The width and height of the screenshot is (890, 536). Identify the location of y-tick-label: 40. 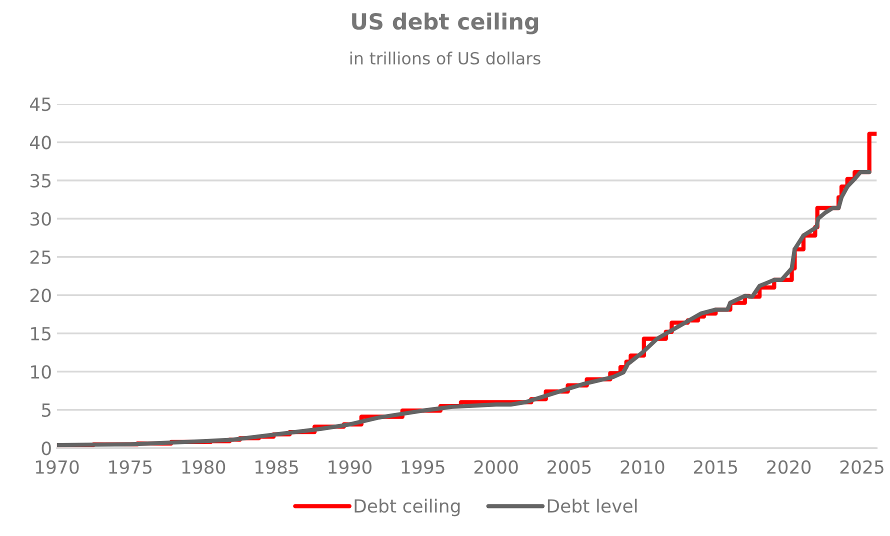
(40, 143).